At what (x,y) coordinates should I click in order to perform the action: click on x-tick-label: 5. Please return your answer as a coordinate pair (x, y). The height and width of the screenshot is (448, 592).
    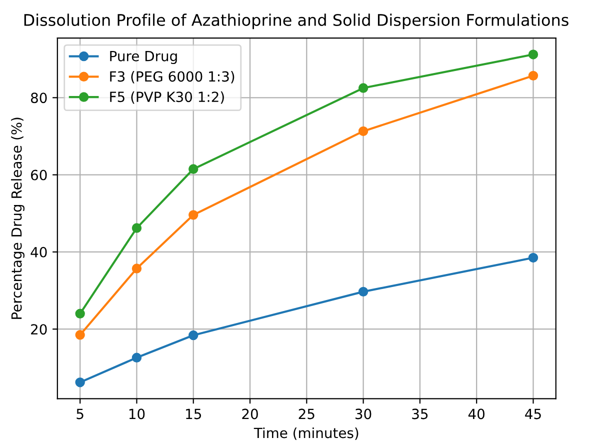
    Looking at the image, I should click on (80, 414).